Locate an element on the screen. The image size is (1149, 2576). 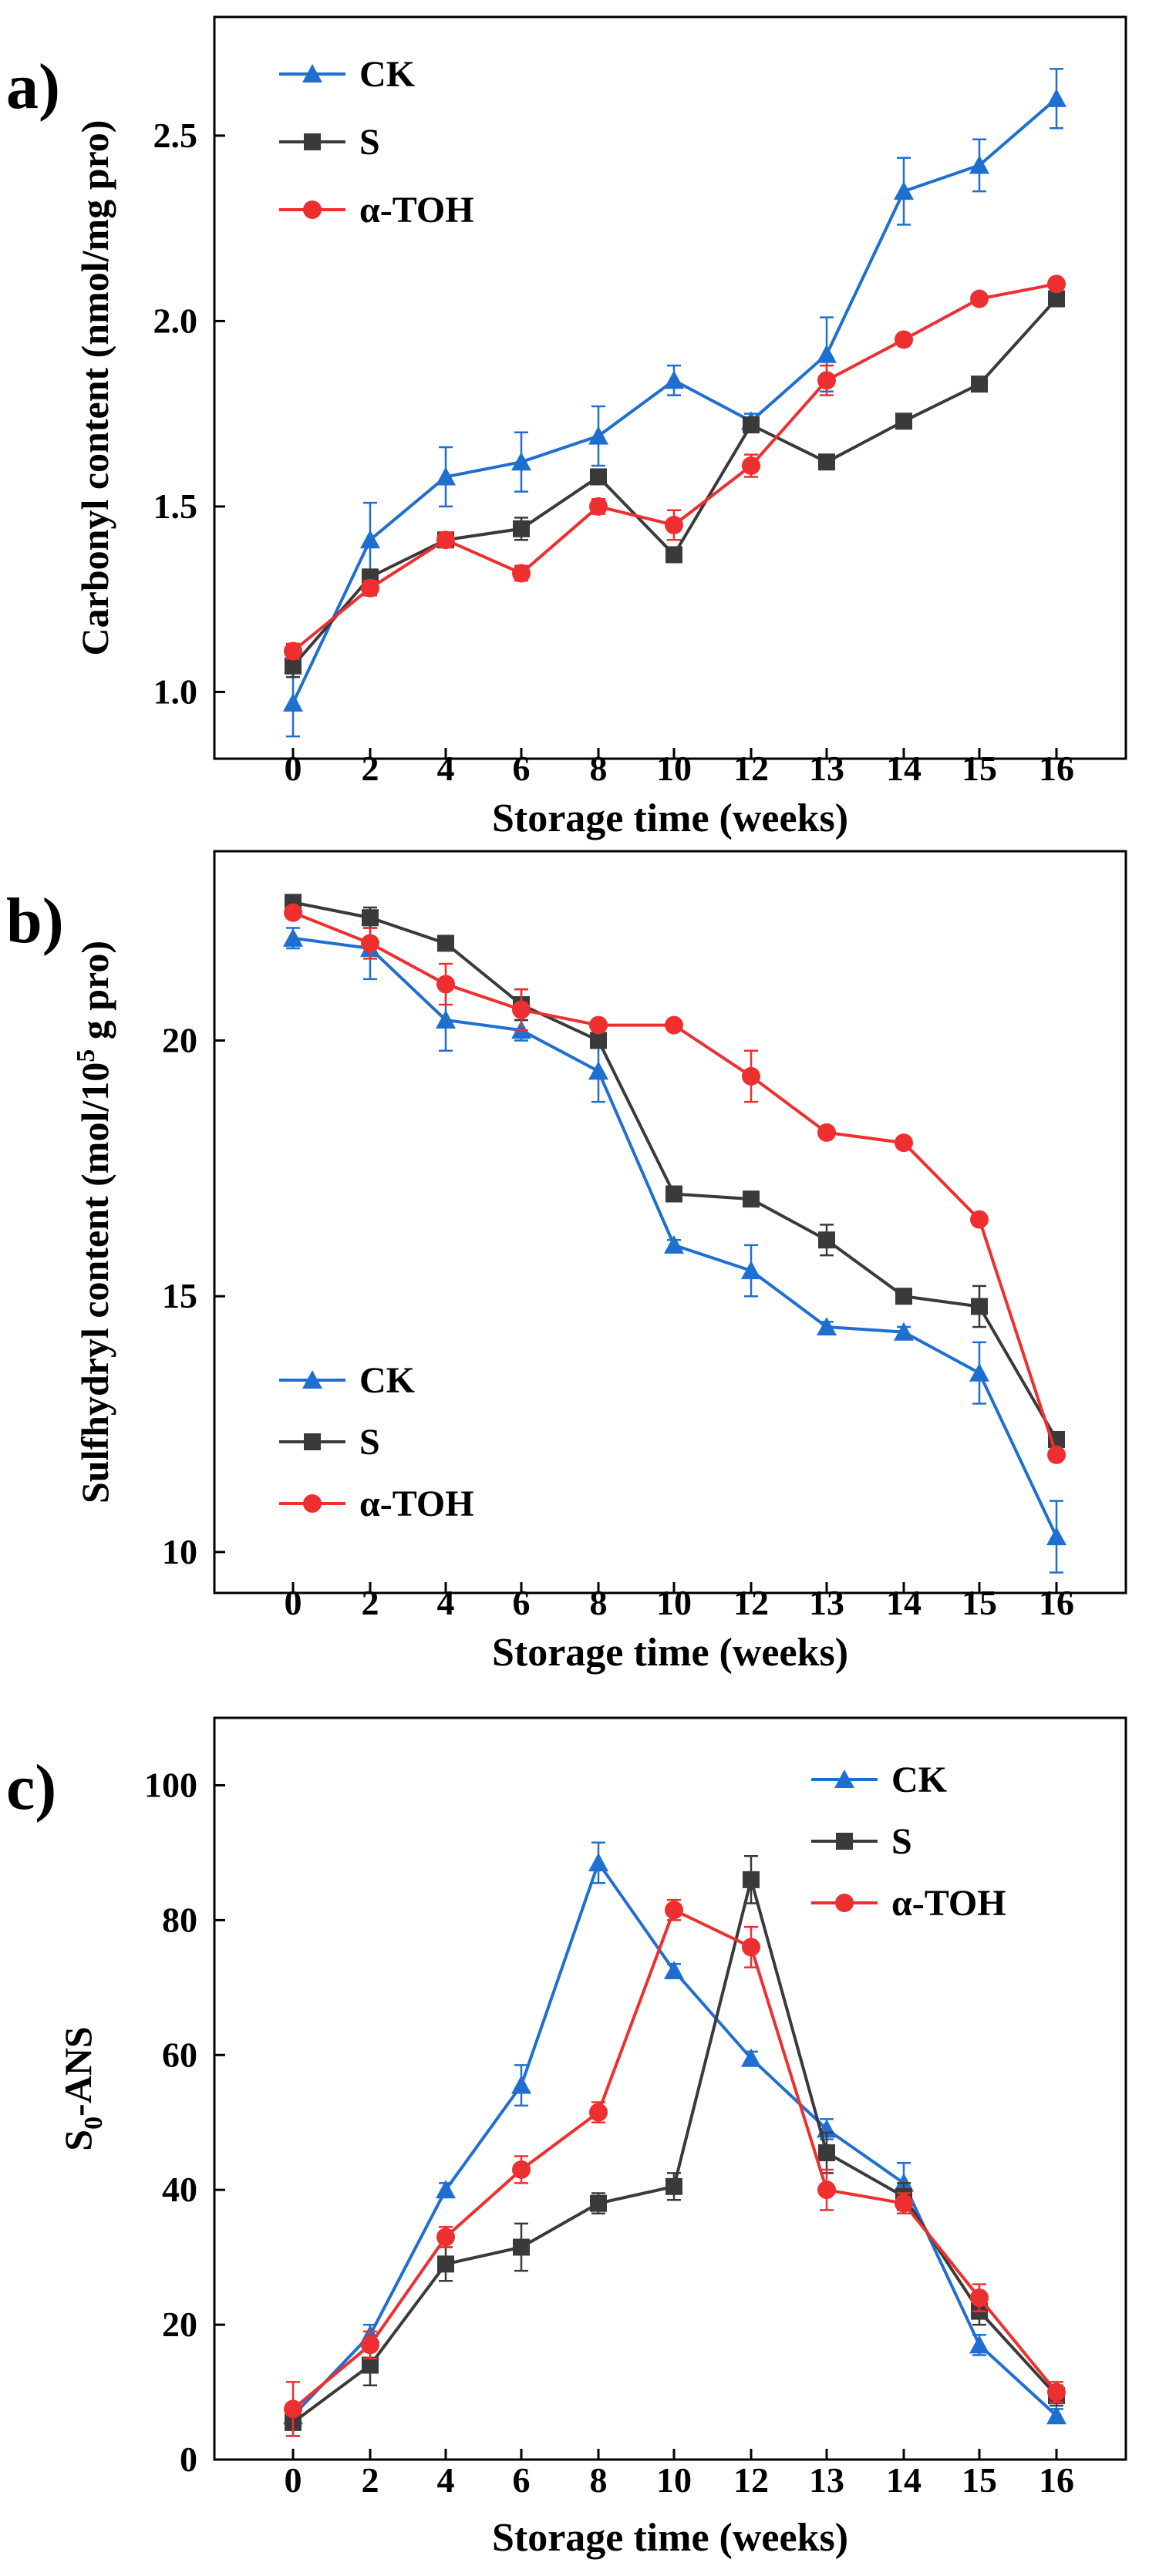
y-axis-title-subscript: 0 is located at coordinates (93, 2123).